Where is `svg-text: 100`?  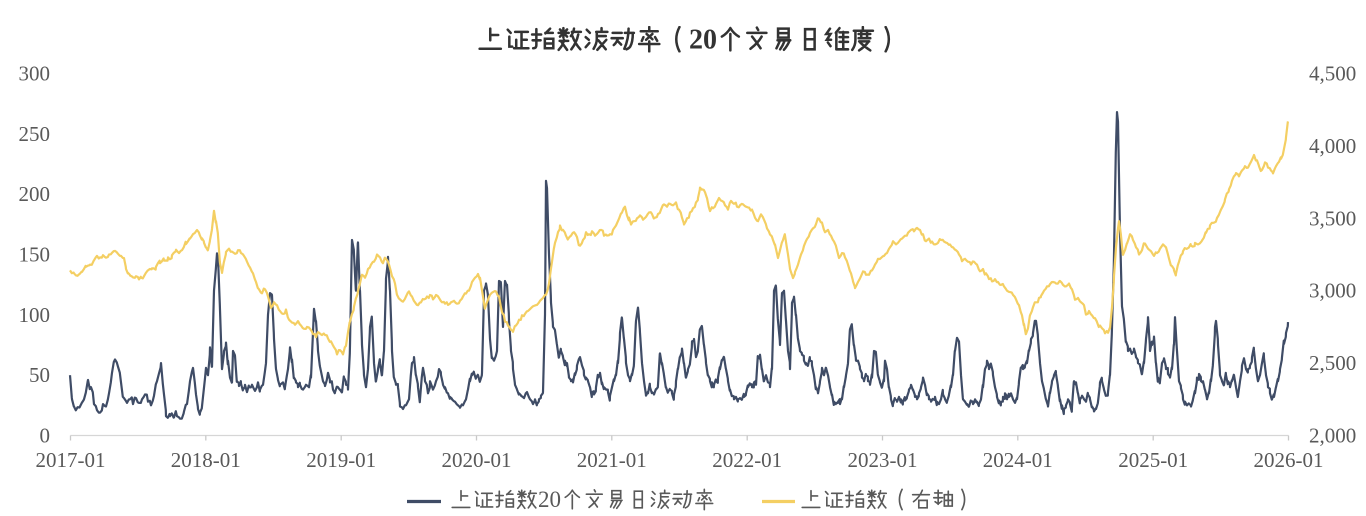 svg-text: 100 is located at coordinates (35, 315).